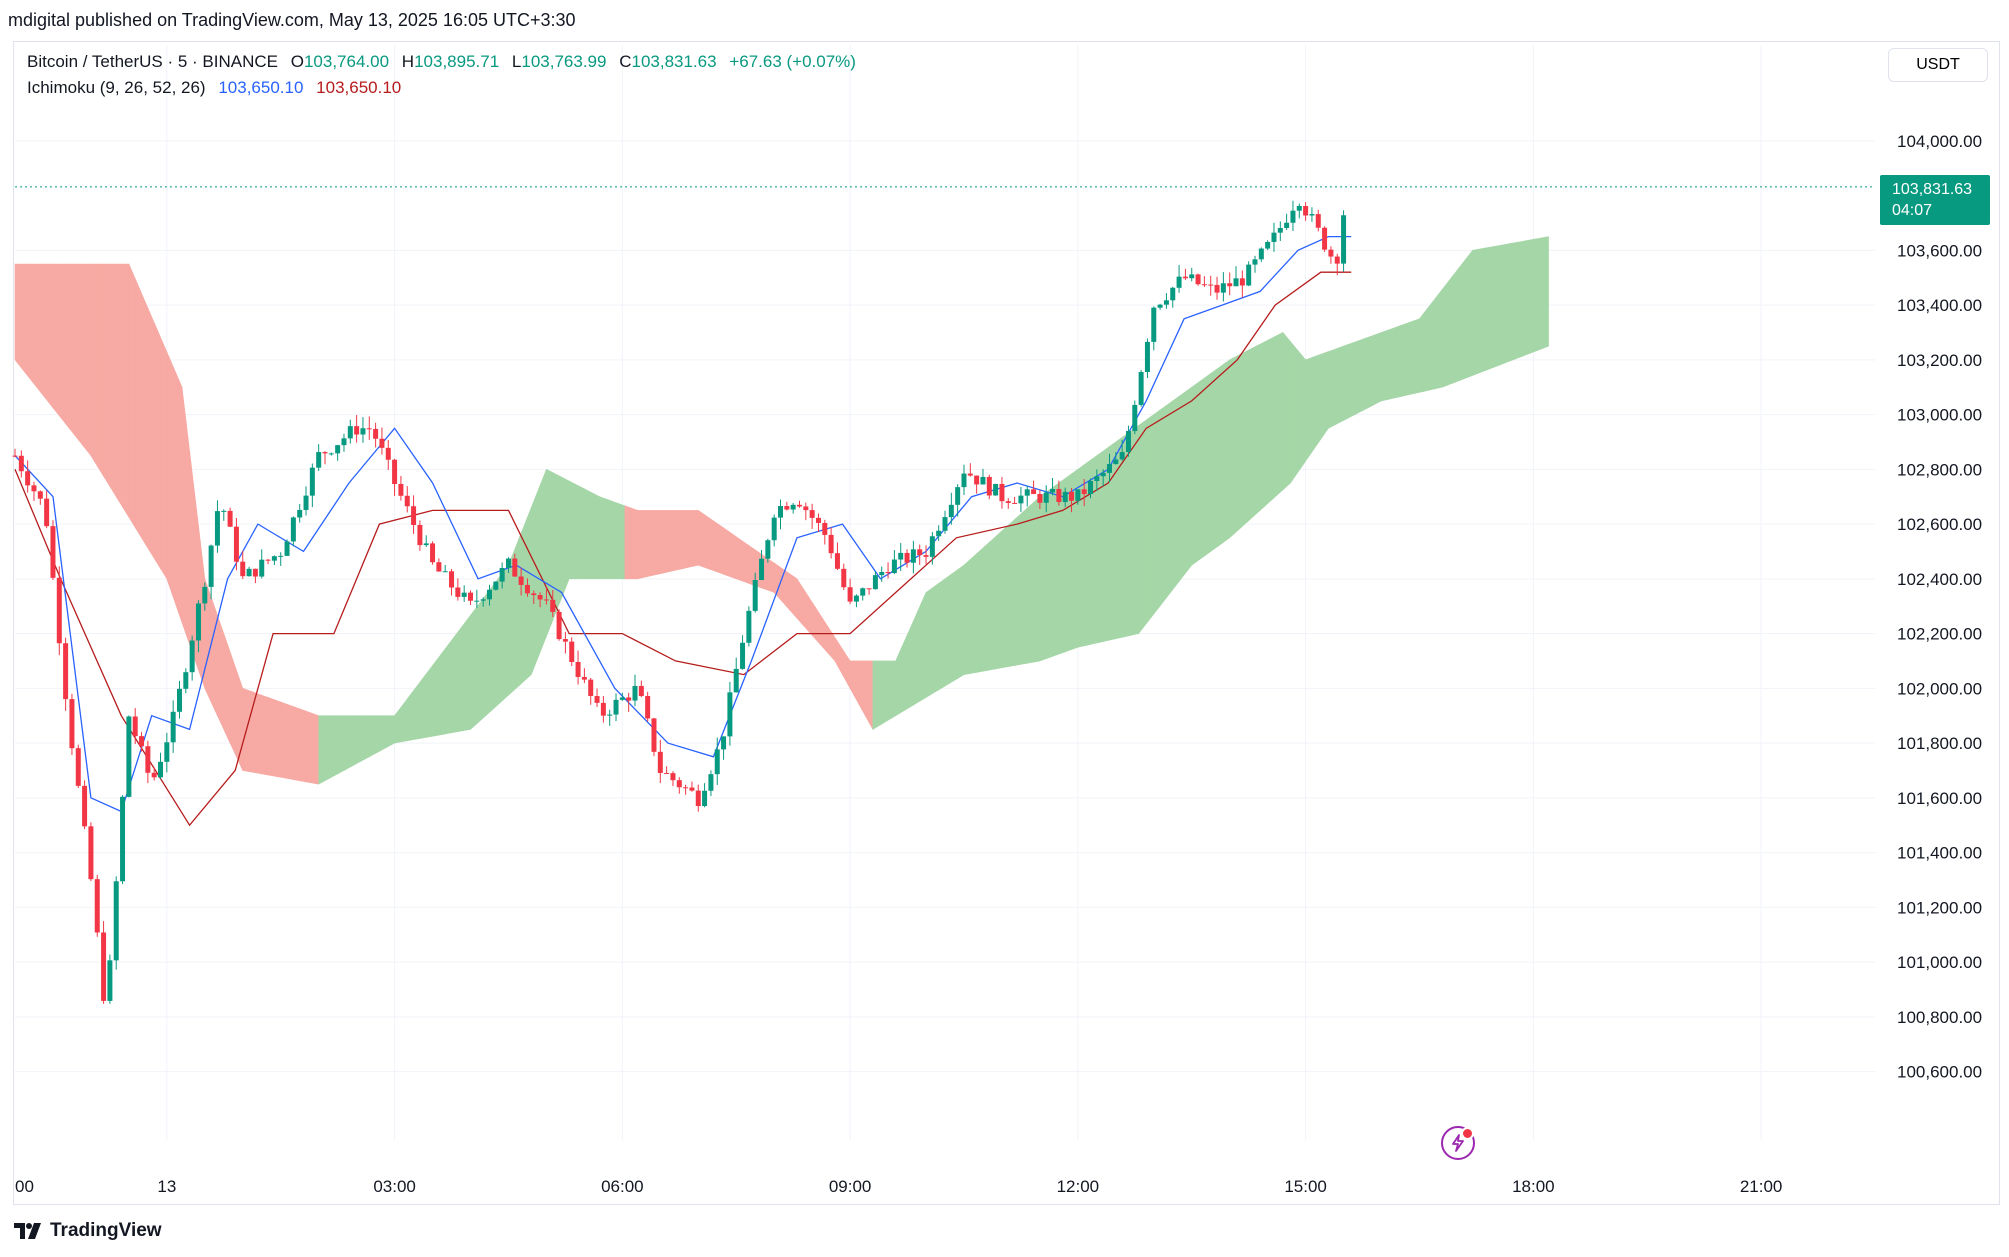 The height and width of the screenshot is (1257, 2009). What do you see at coordinates (152, 61) in the screenshot?
I see `symbol-name: Bitcoin / TetherUS · 5 · BINANCE` at bounding box center [152, 61].